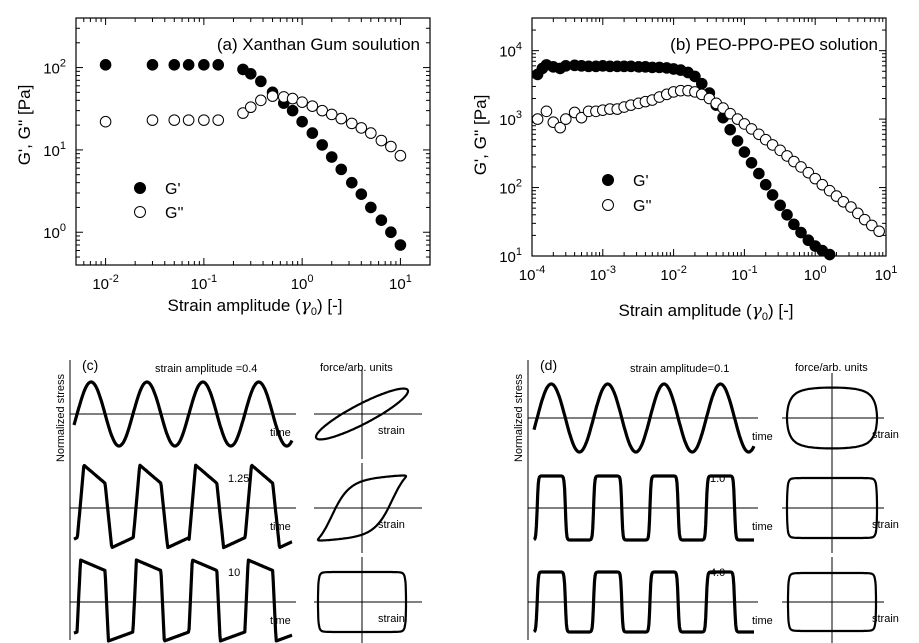 Image resolution: width=919 pixels, height=643 pixels. Describe the element at coordinates (318, 44) in the screenshot. I see `panel-a-title: (a) Xanthan Gum soulution` at that location.